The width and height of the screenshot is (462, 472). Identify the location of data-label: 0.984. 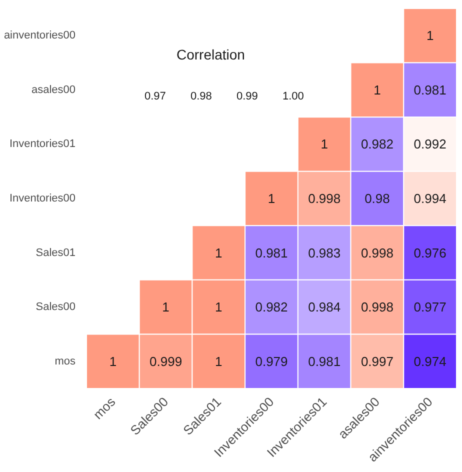
(324, 307).